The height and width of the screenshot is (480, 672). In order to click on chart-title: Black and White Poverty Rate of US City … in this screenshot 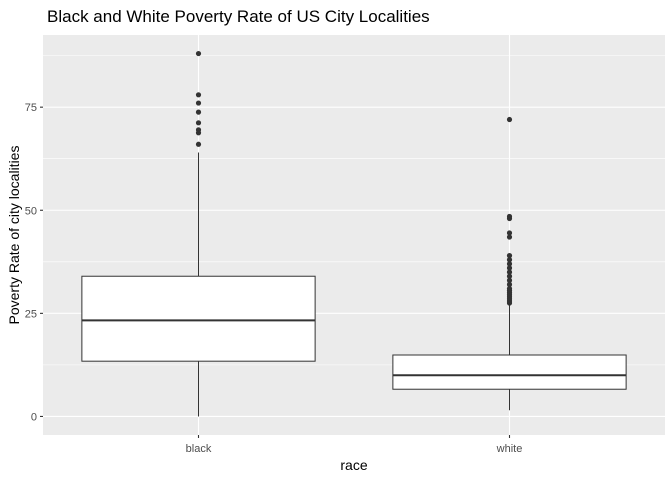, I will do `click(238, 16)`.